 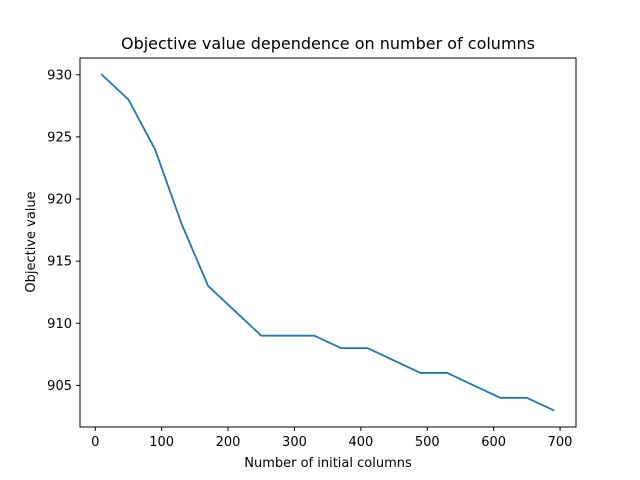 I want to click on x-tick-label: 700, so click(x=560, y=442).